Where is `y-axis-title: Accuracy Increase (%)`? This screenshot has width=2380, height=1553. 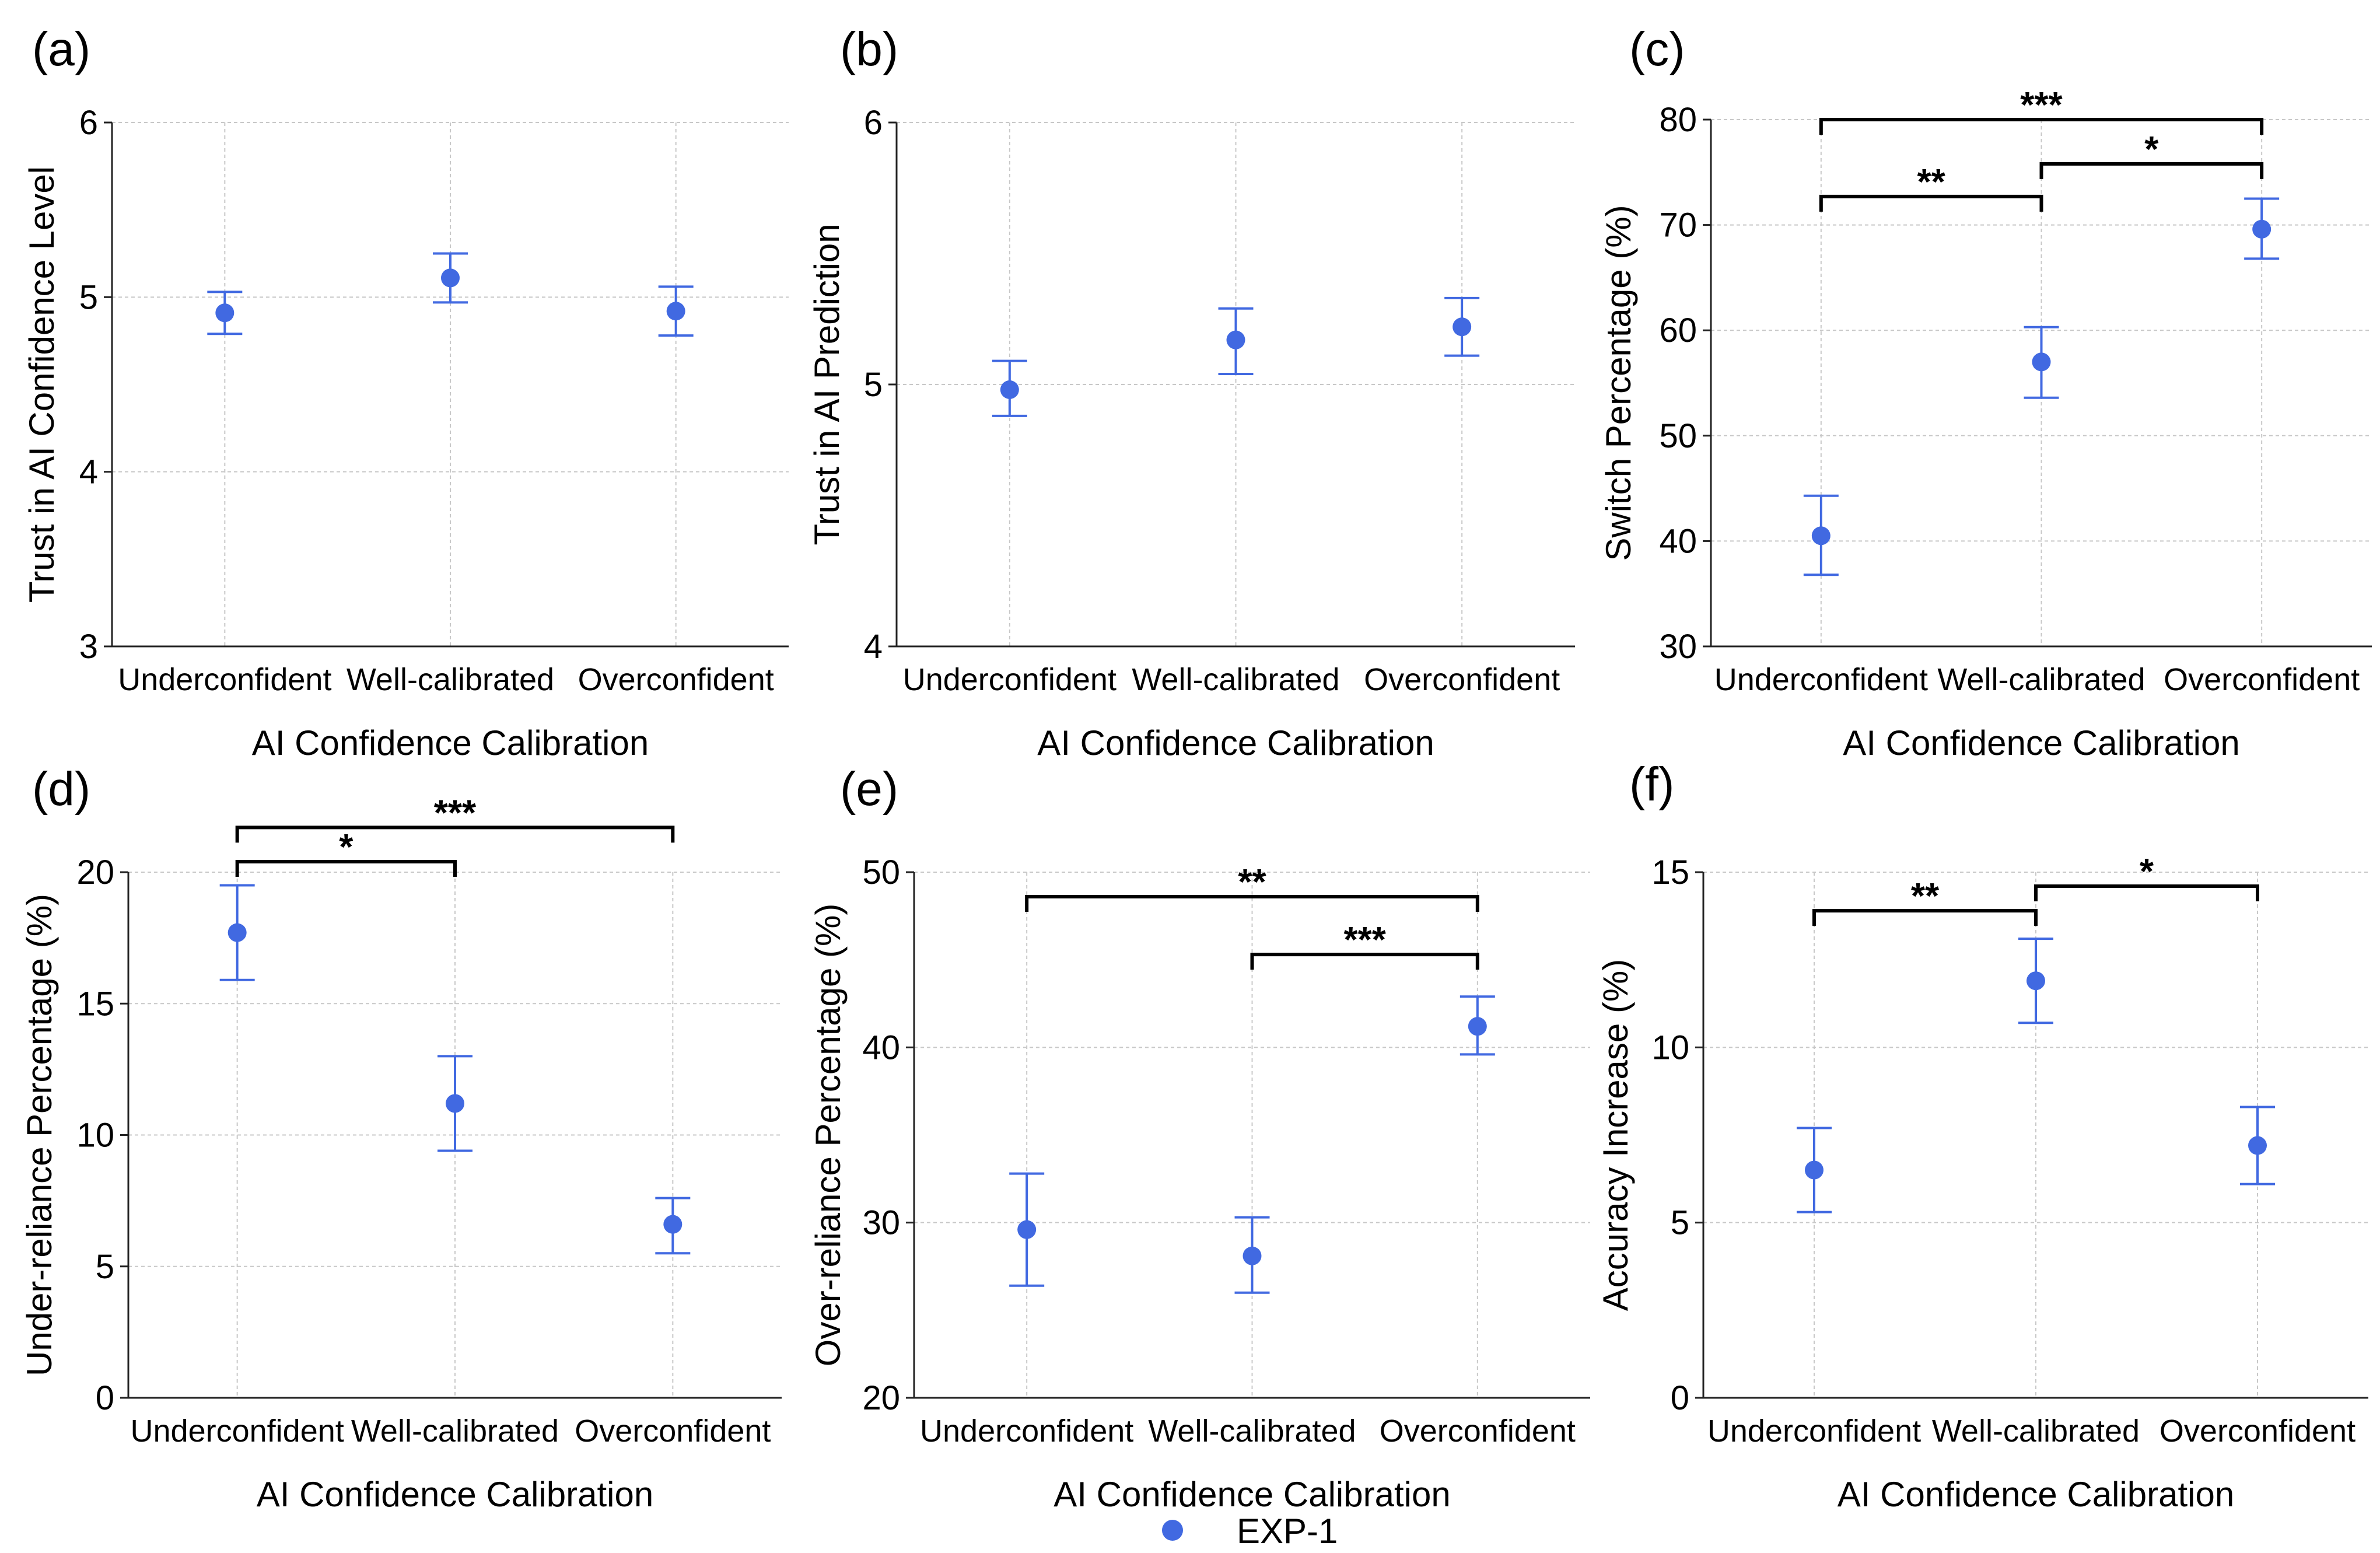 y-axis-title: Accuracy Increase (%) is located at coordinates (1615, 1135).